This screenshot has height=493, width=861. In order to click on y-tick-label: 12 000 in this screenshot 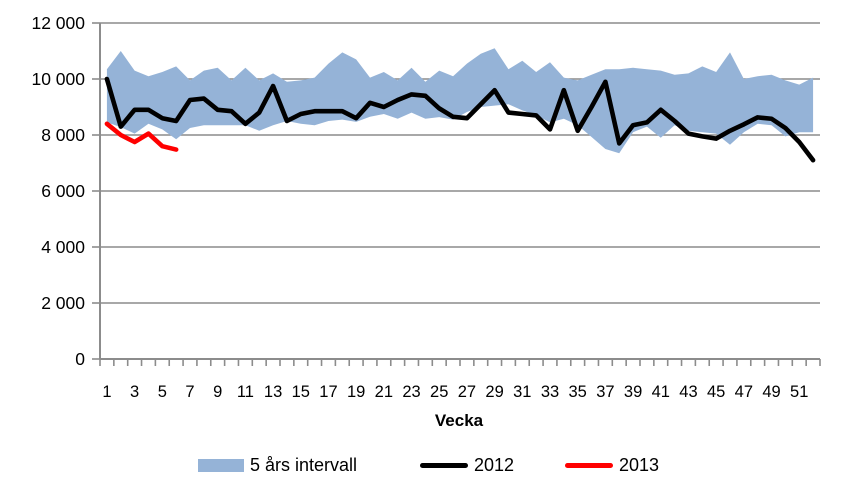, I will do `click(58, 23)`.